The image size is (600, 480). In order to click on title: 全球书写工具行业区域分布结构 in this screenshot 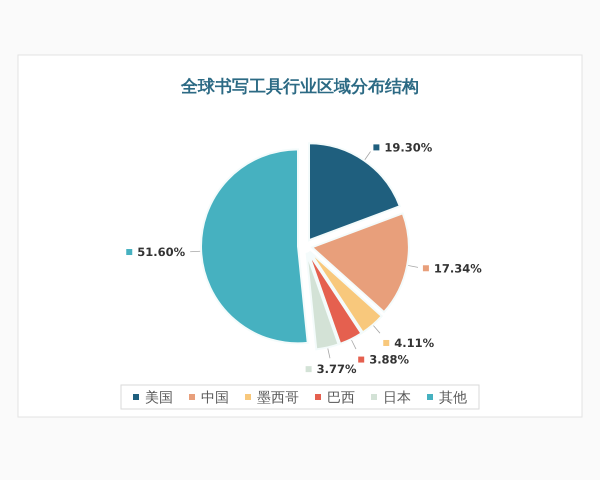, I will do `click(300, 87)`.